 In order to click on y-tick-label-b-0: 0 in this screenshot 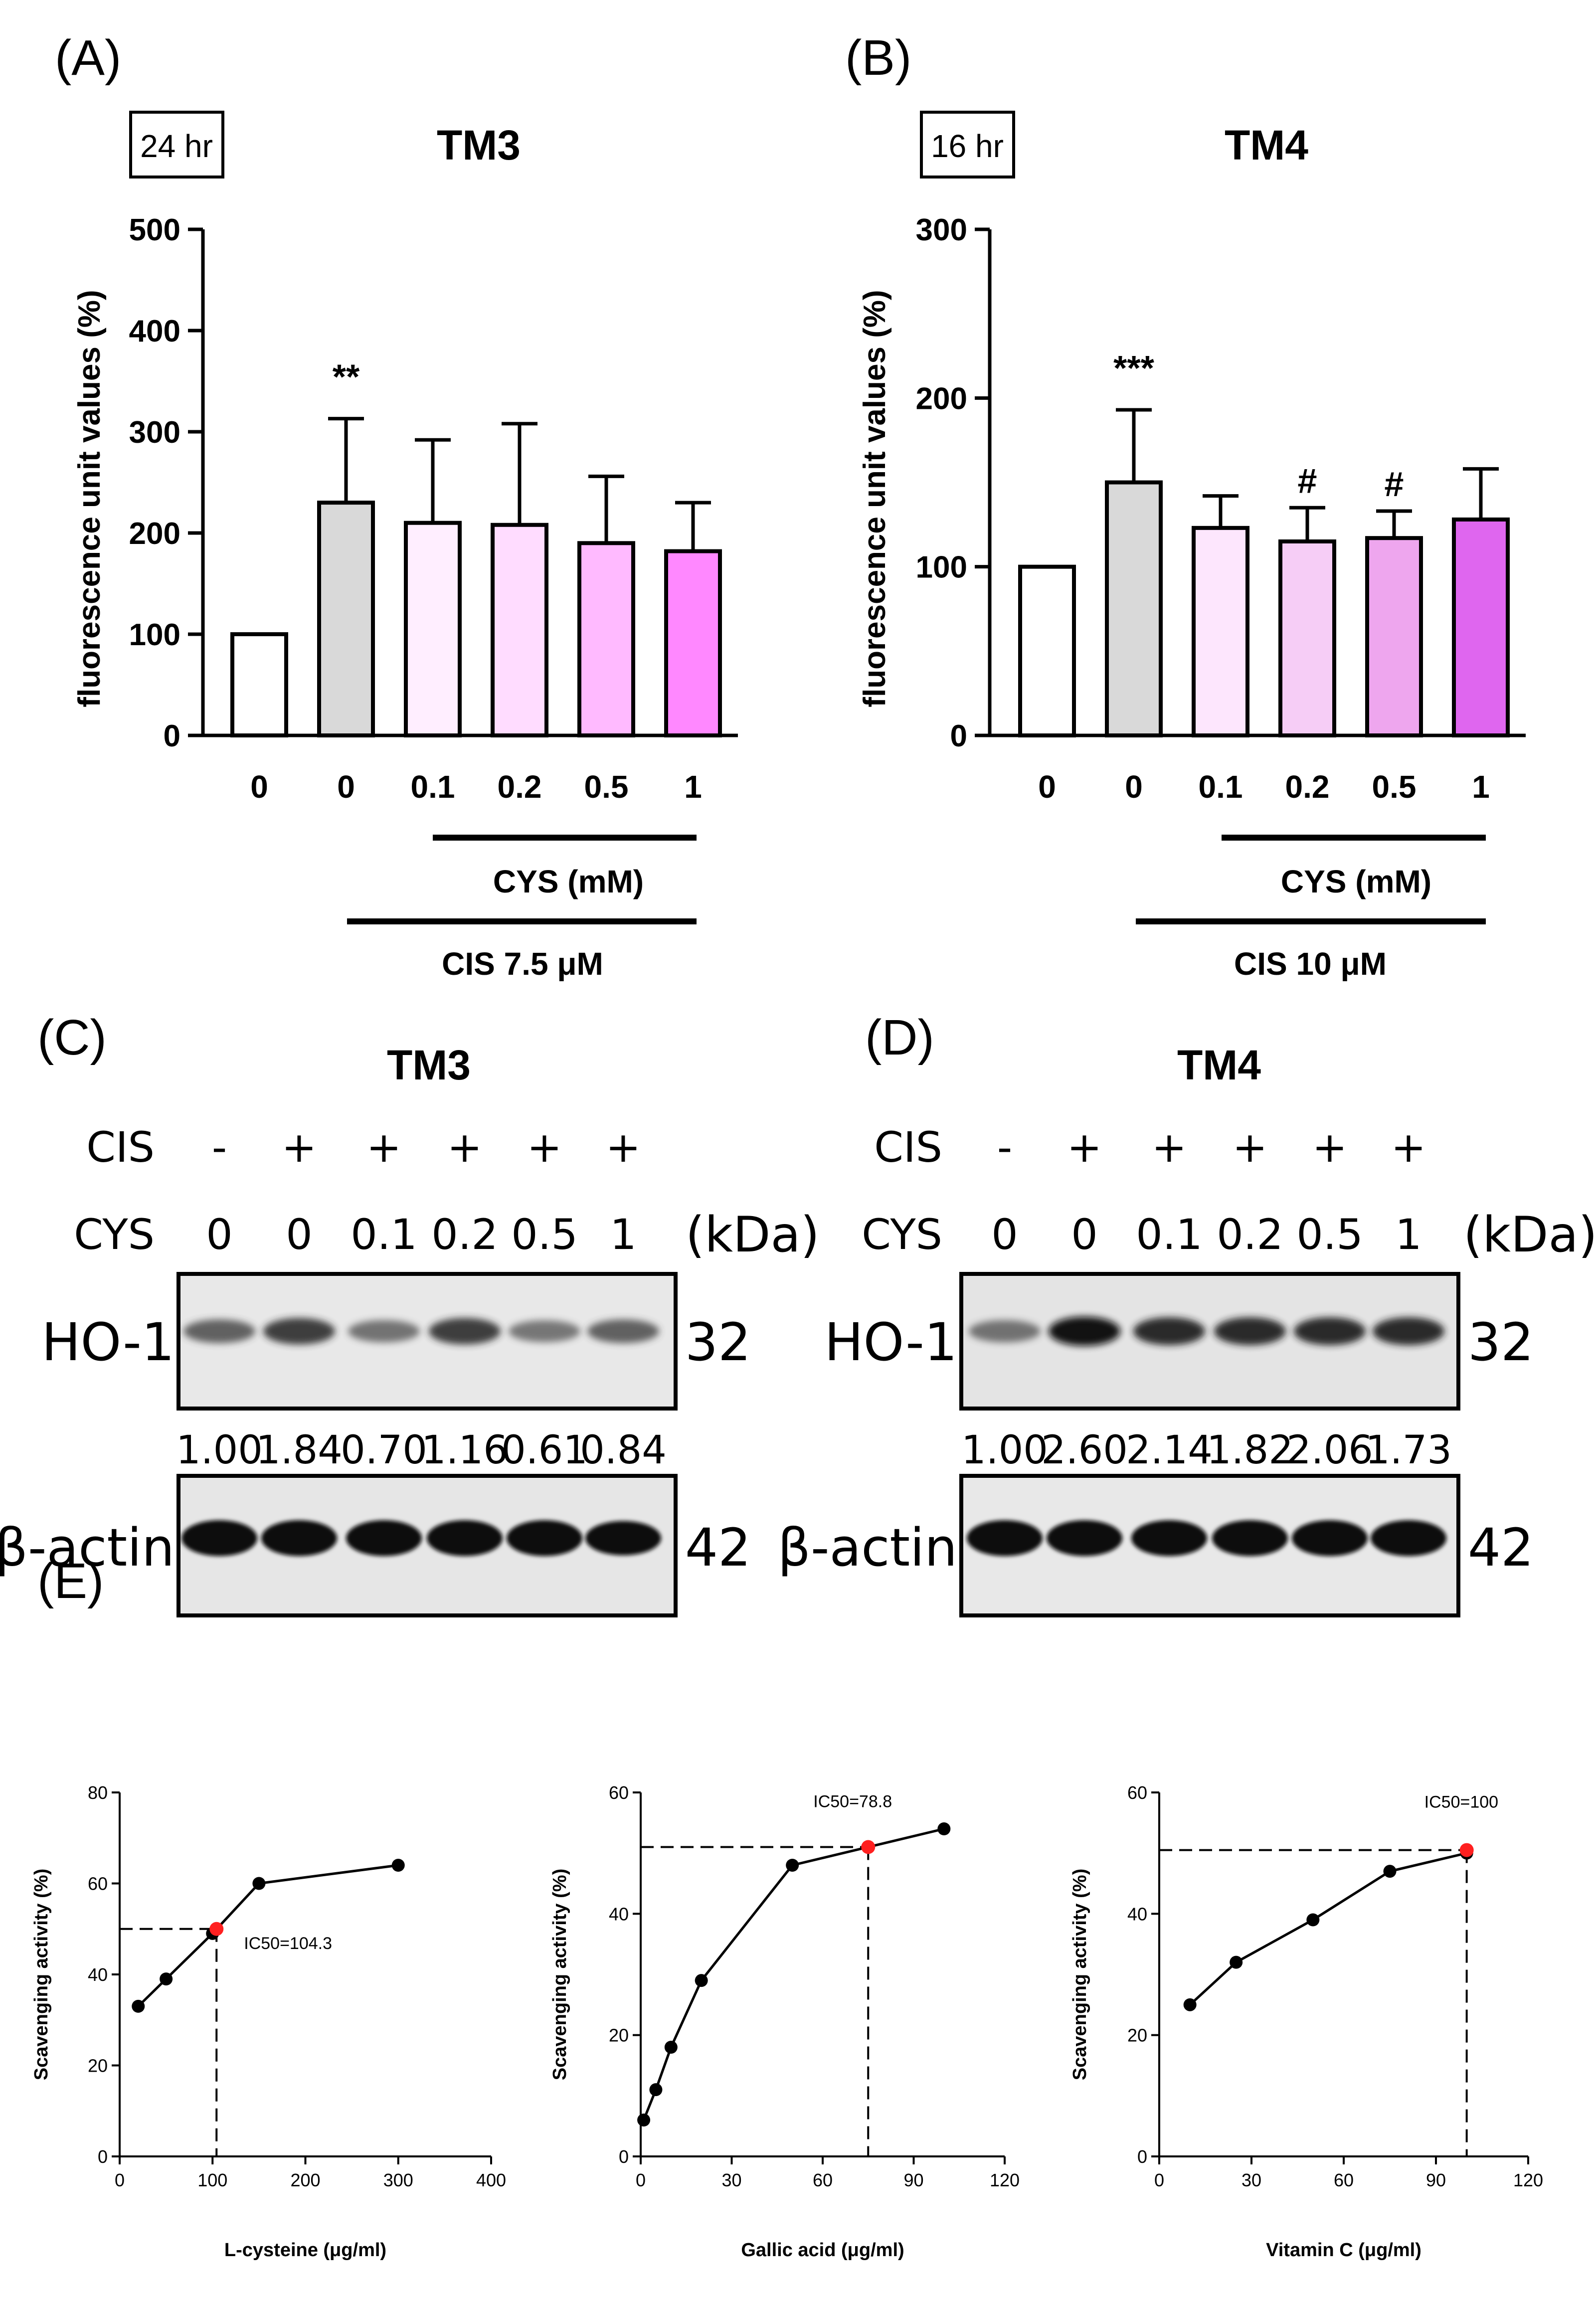, I will do `click(958, 736)`.